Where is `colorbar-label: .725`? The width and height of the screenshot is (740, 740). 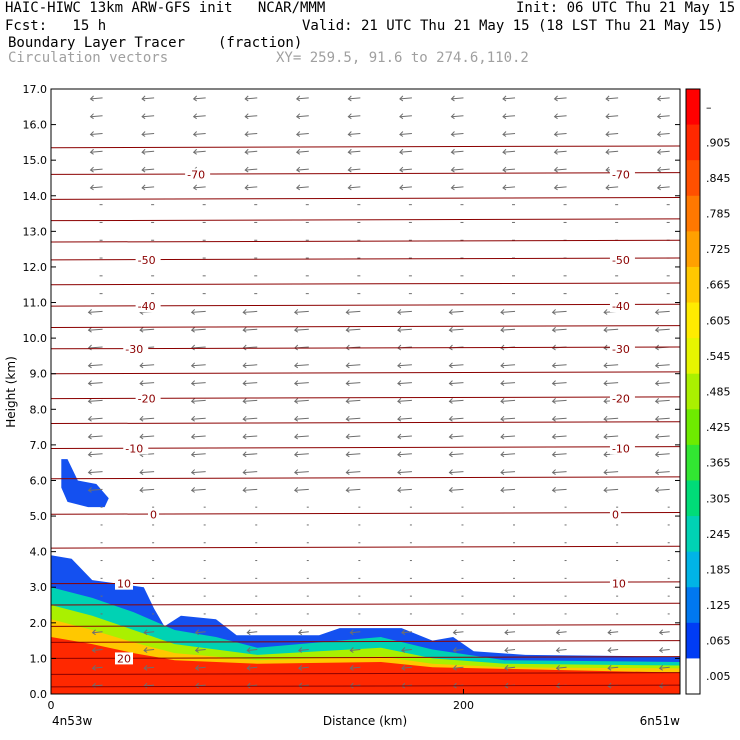 colorbar-label: .725 is located at coordinates (718, 249).